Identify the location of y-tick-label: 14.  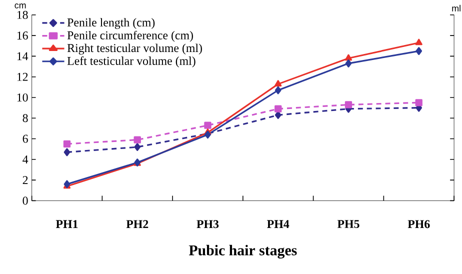
(22, 56).